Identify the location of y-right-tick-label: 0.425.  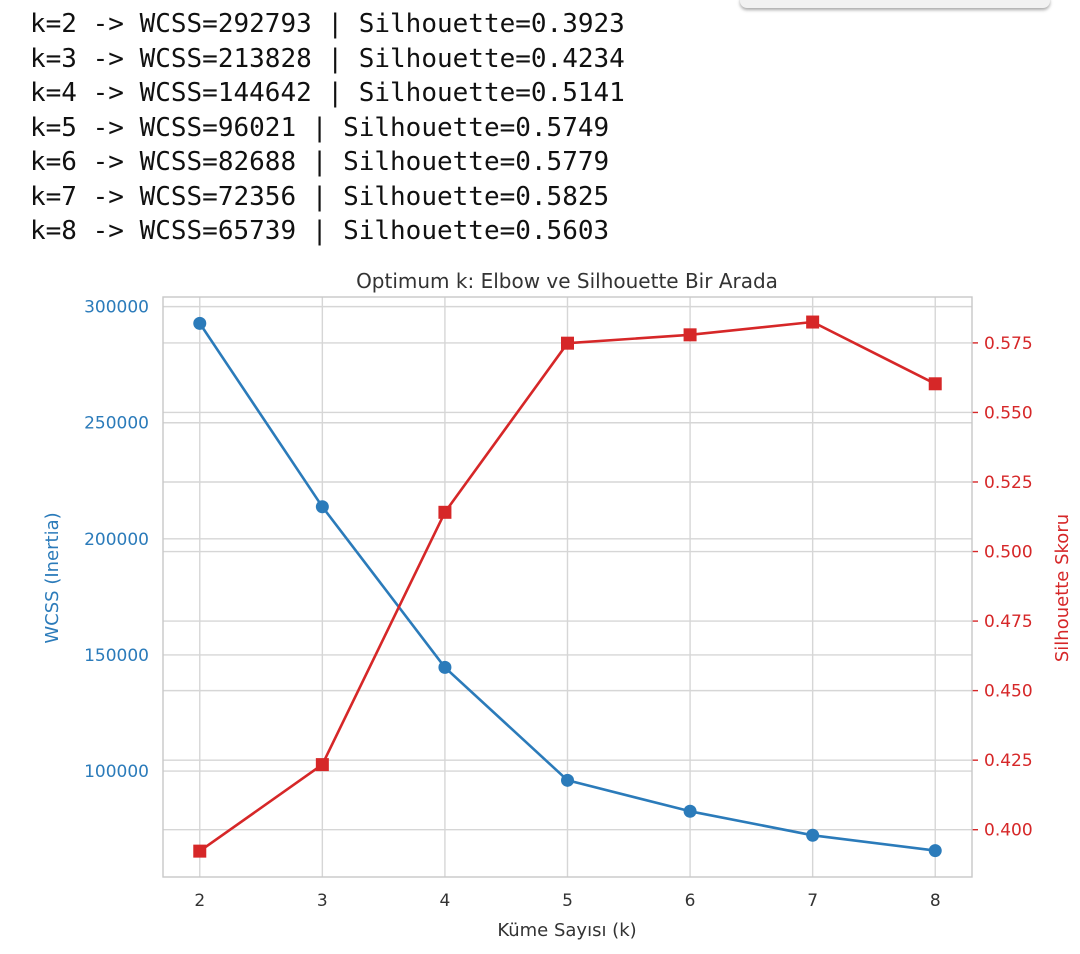
(1008, 761).